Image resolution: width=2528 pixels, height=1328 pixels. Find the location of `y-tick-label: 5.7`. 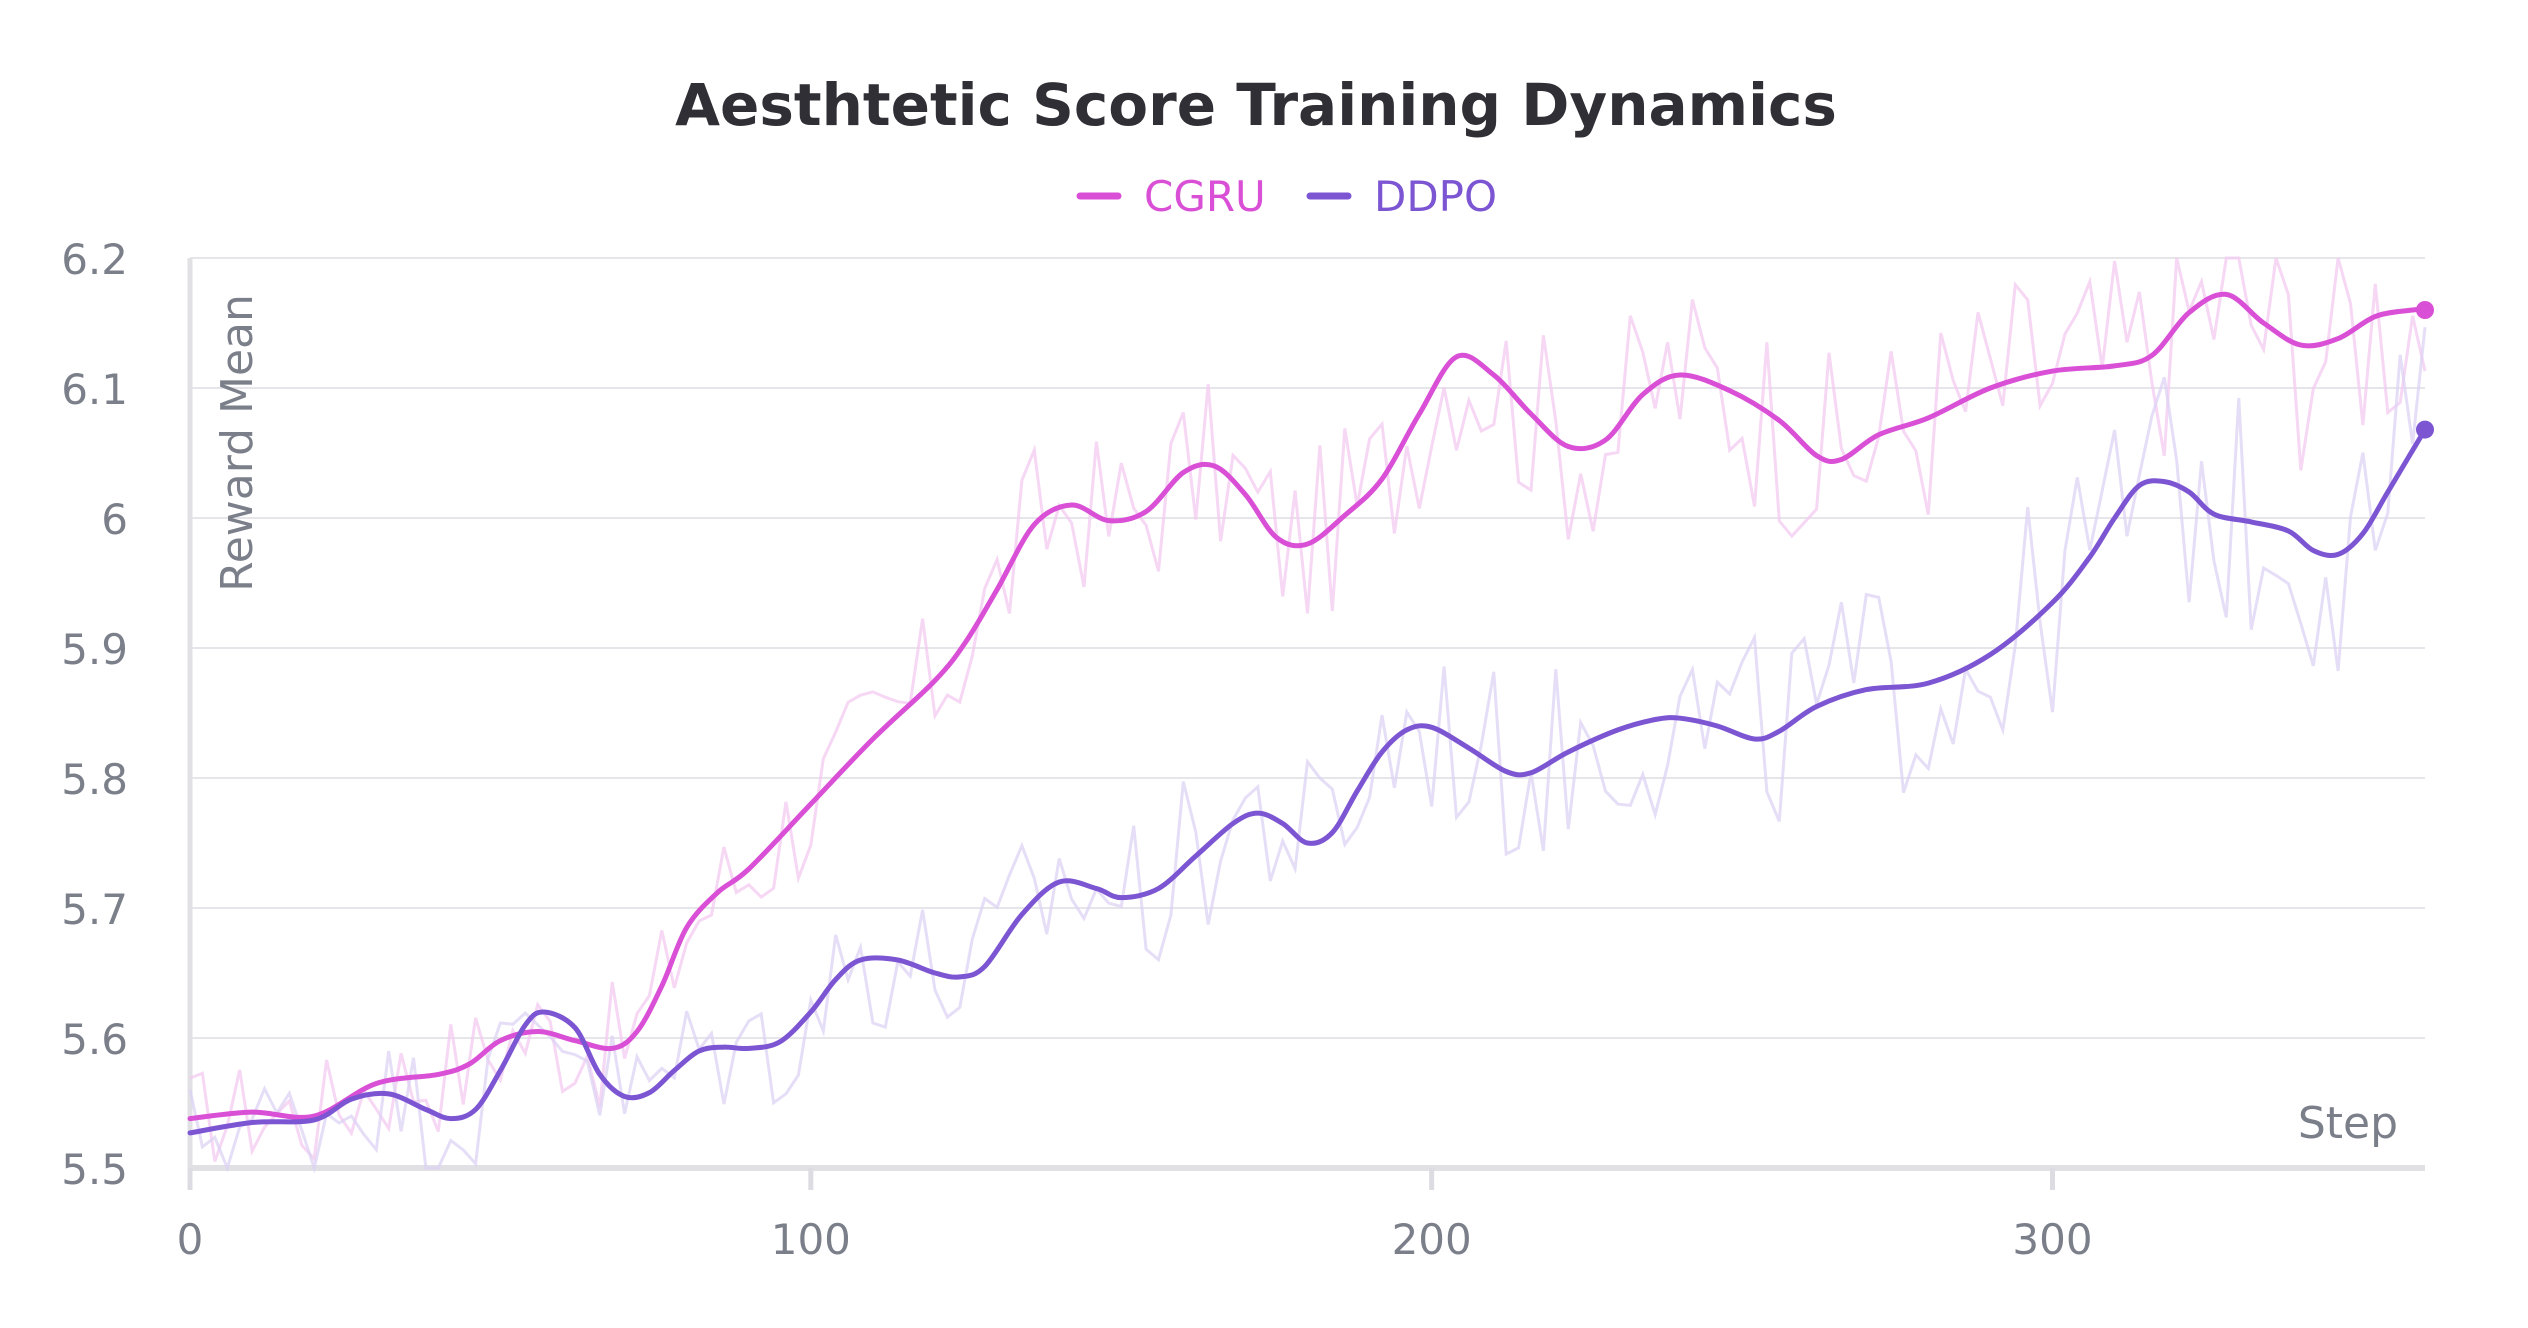

y-tick-label: 5.7 is located at coordinates (94, 909).